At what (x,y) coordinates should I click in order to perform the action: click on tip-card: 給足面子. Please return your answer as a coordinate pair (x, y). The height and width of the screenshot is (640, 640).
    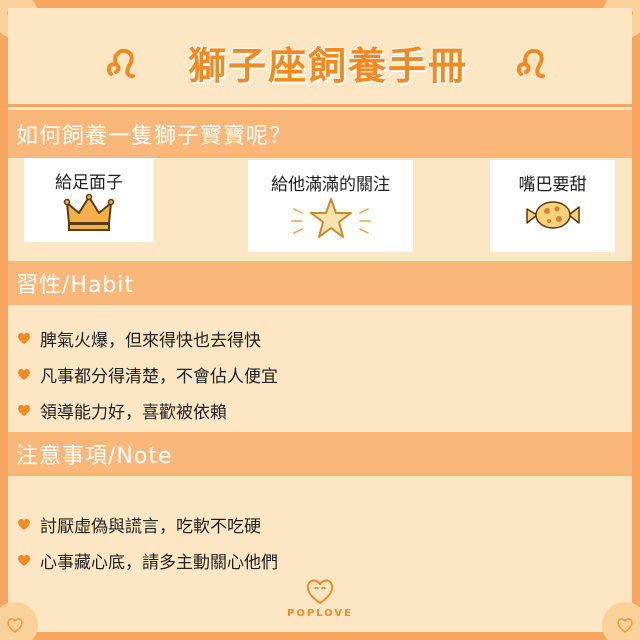
    Looking at the image, I should click on (89, 200).